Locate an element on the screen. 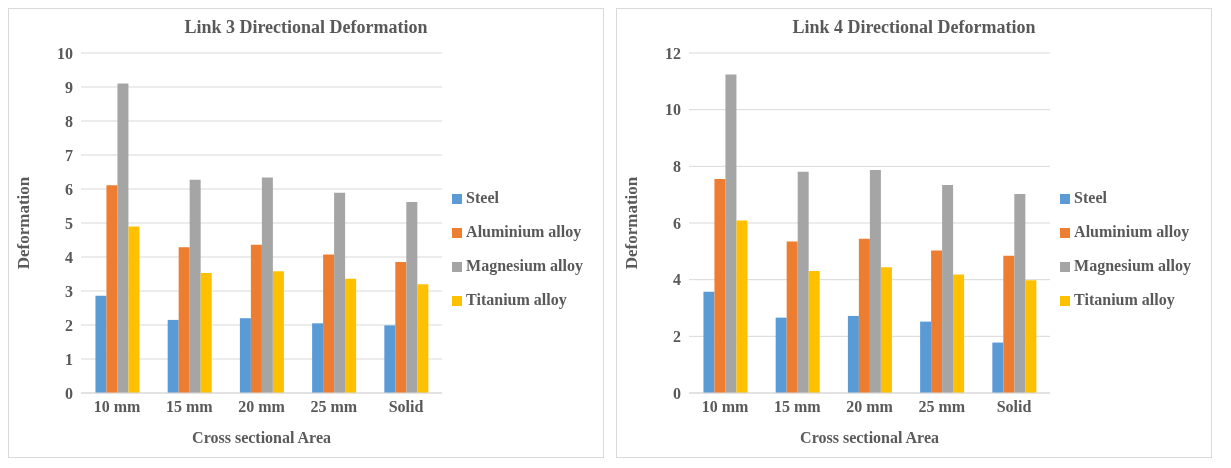 The width and height of the screenshot is (1231, 468). y-tick-label: 1 is located at coordinates (69, 359).